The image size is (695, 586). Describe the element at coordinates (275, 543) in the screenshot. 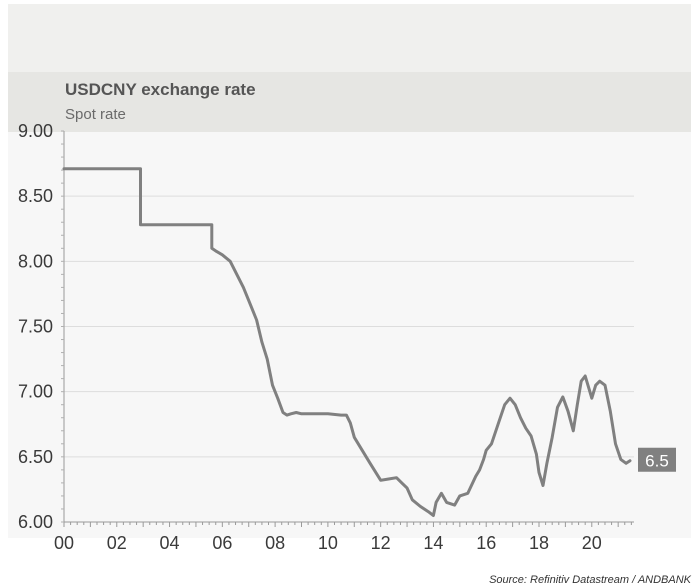

I see `x-tick-label: 08` at that location.